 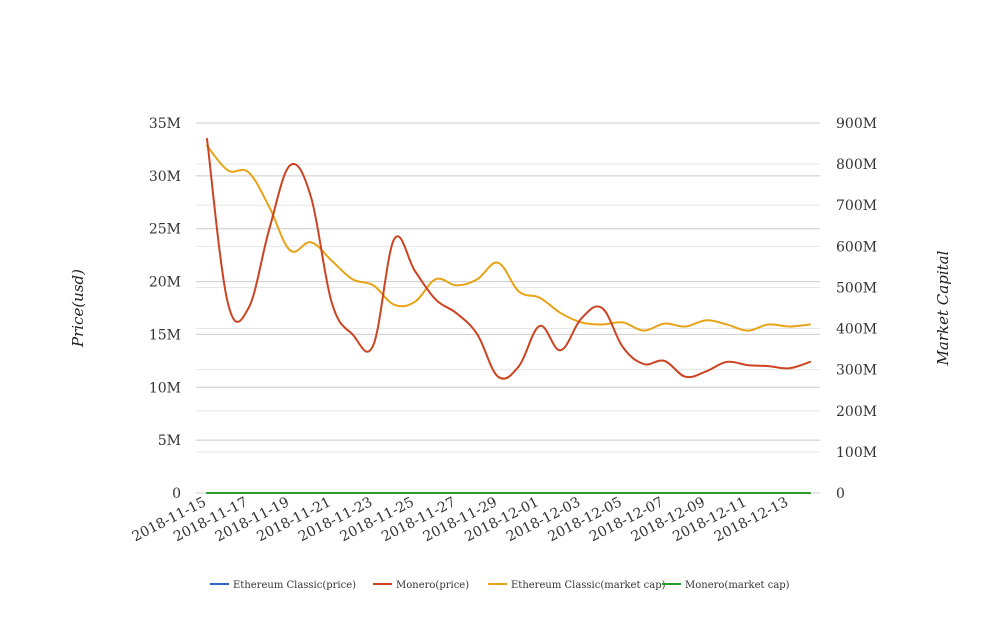 I want to click on y-tick-label: 0, so click(x=176, y=494).